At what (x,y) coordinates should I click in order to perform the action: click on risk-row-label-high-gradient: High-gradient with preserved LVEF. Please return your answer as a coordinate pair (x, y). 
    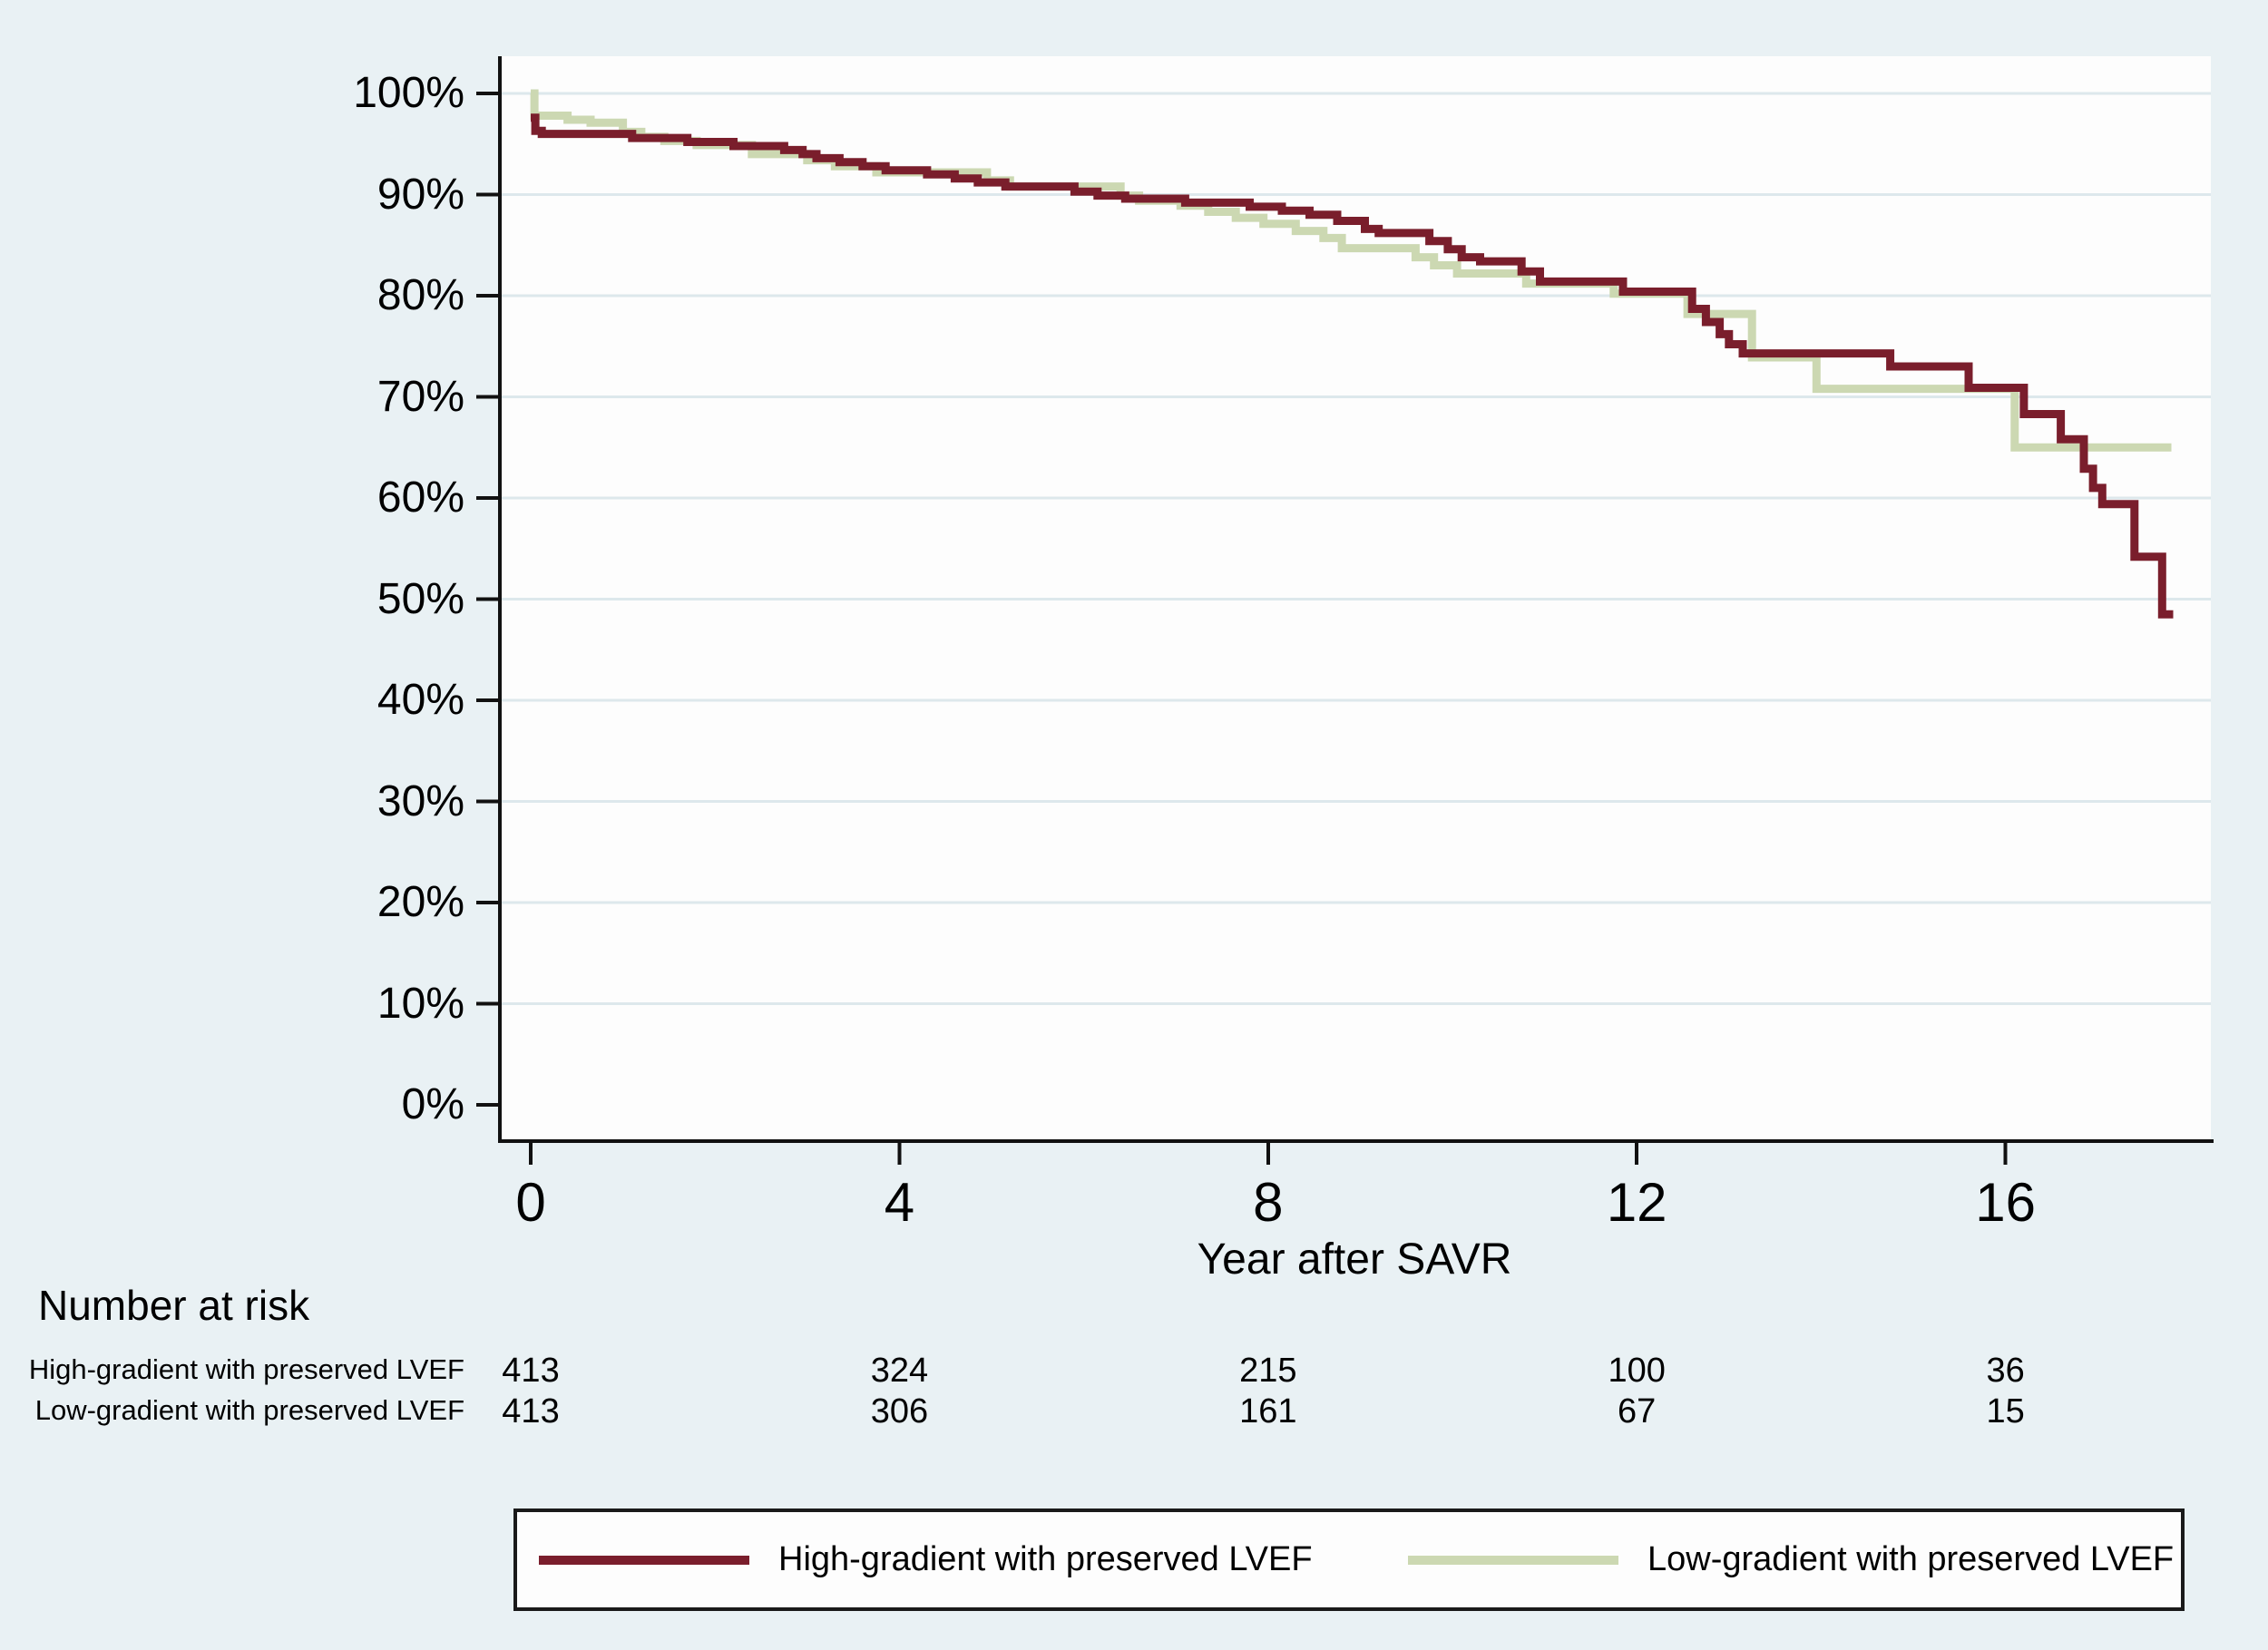
    Looking at the image, I should click on (246, 1369).